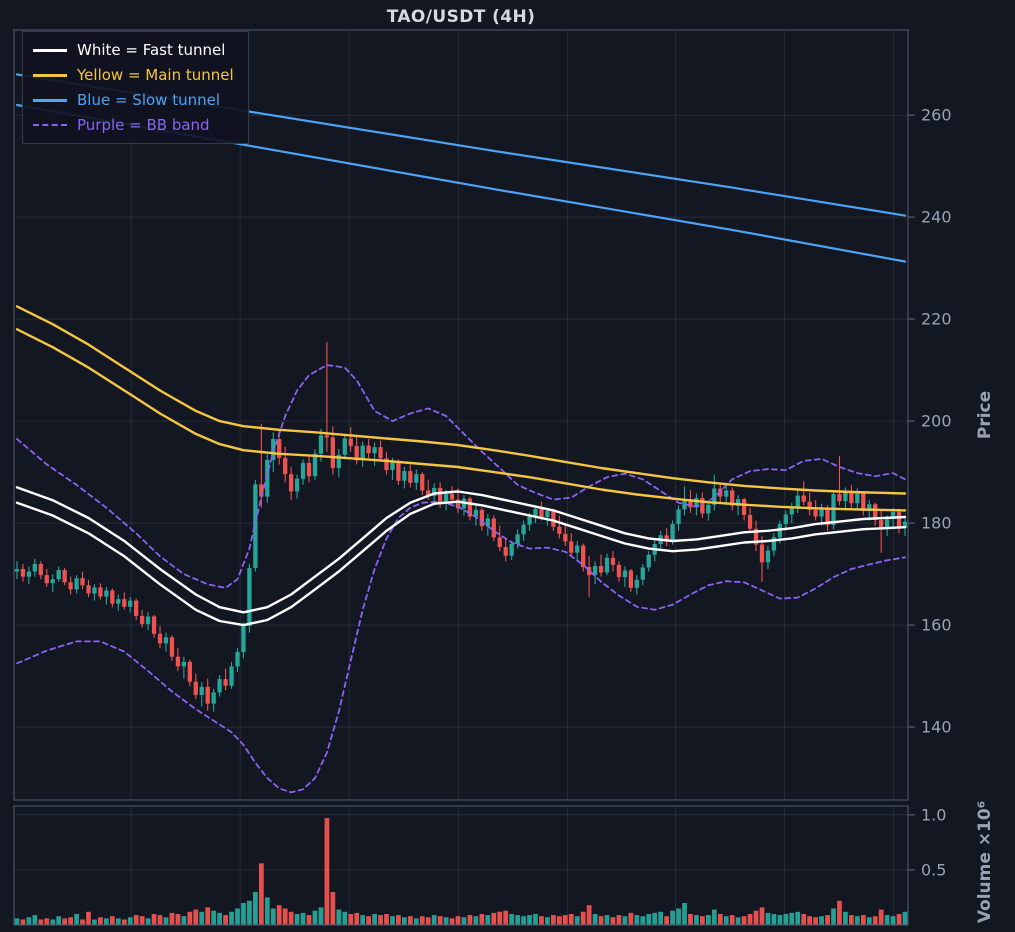  I want to click on legend-item: Yellow = Main tunnel, so click(133, 75).